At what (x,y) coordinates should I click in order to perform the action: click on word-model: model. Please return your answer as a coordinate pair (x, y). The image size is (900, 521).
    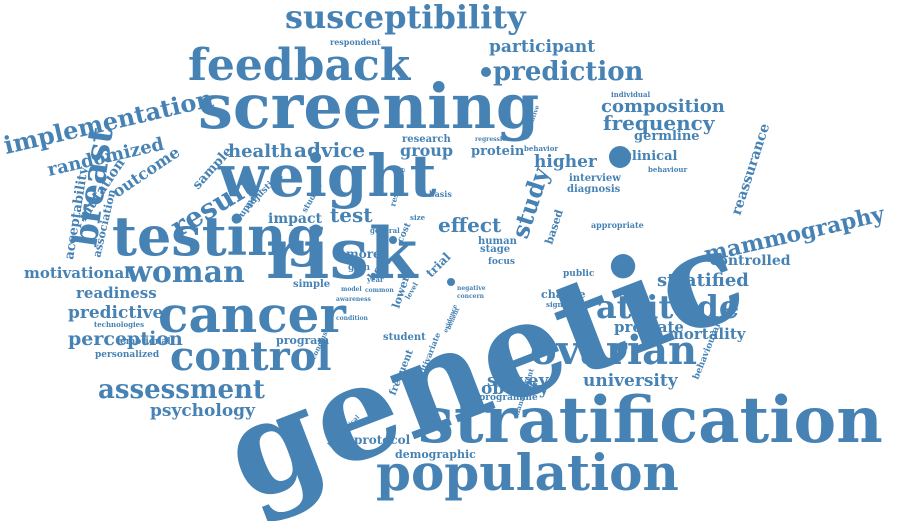
    Looking at the image, I should click on (351, 289).